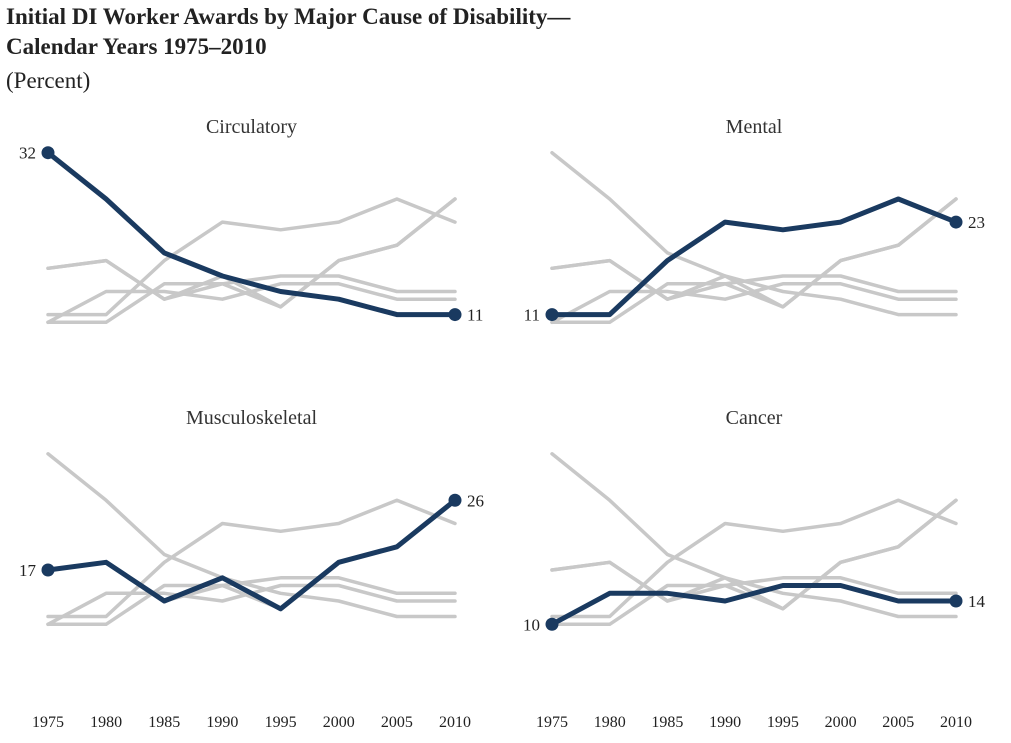 The image size is (1011, 743). I want to click on highlight-line-mental, so click(754, 257).